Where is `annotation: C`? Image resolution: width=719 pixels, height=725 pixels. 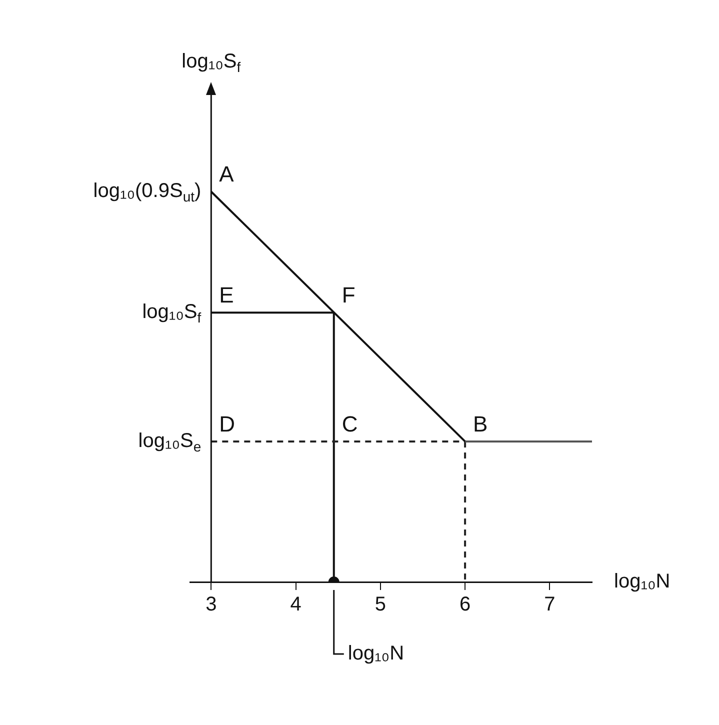 annotation: C is located at coordinates (350, 424).